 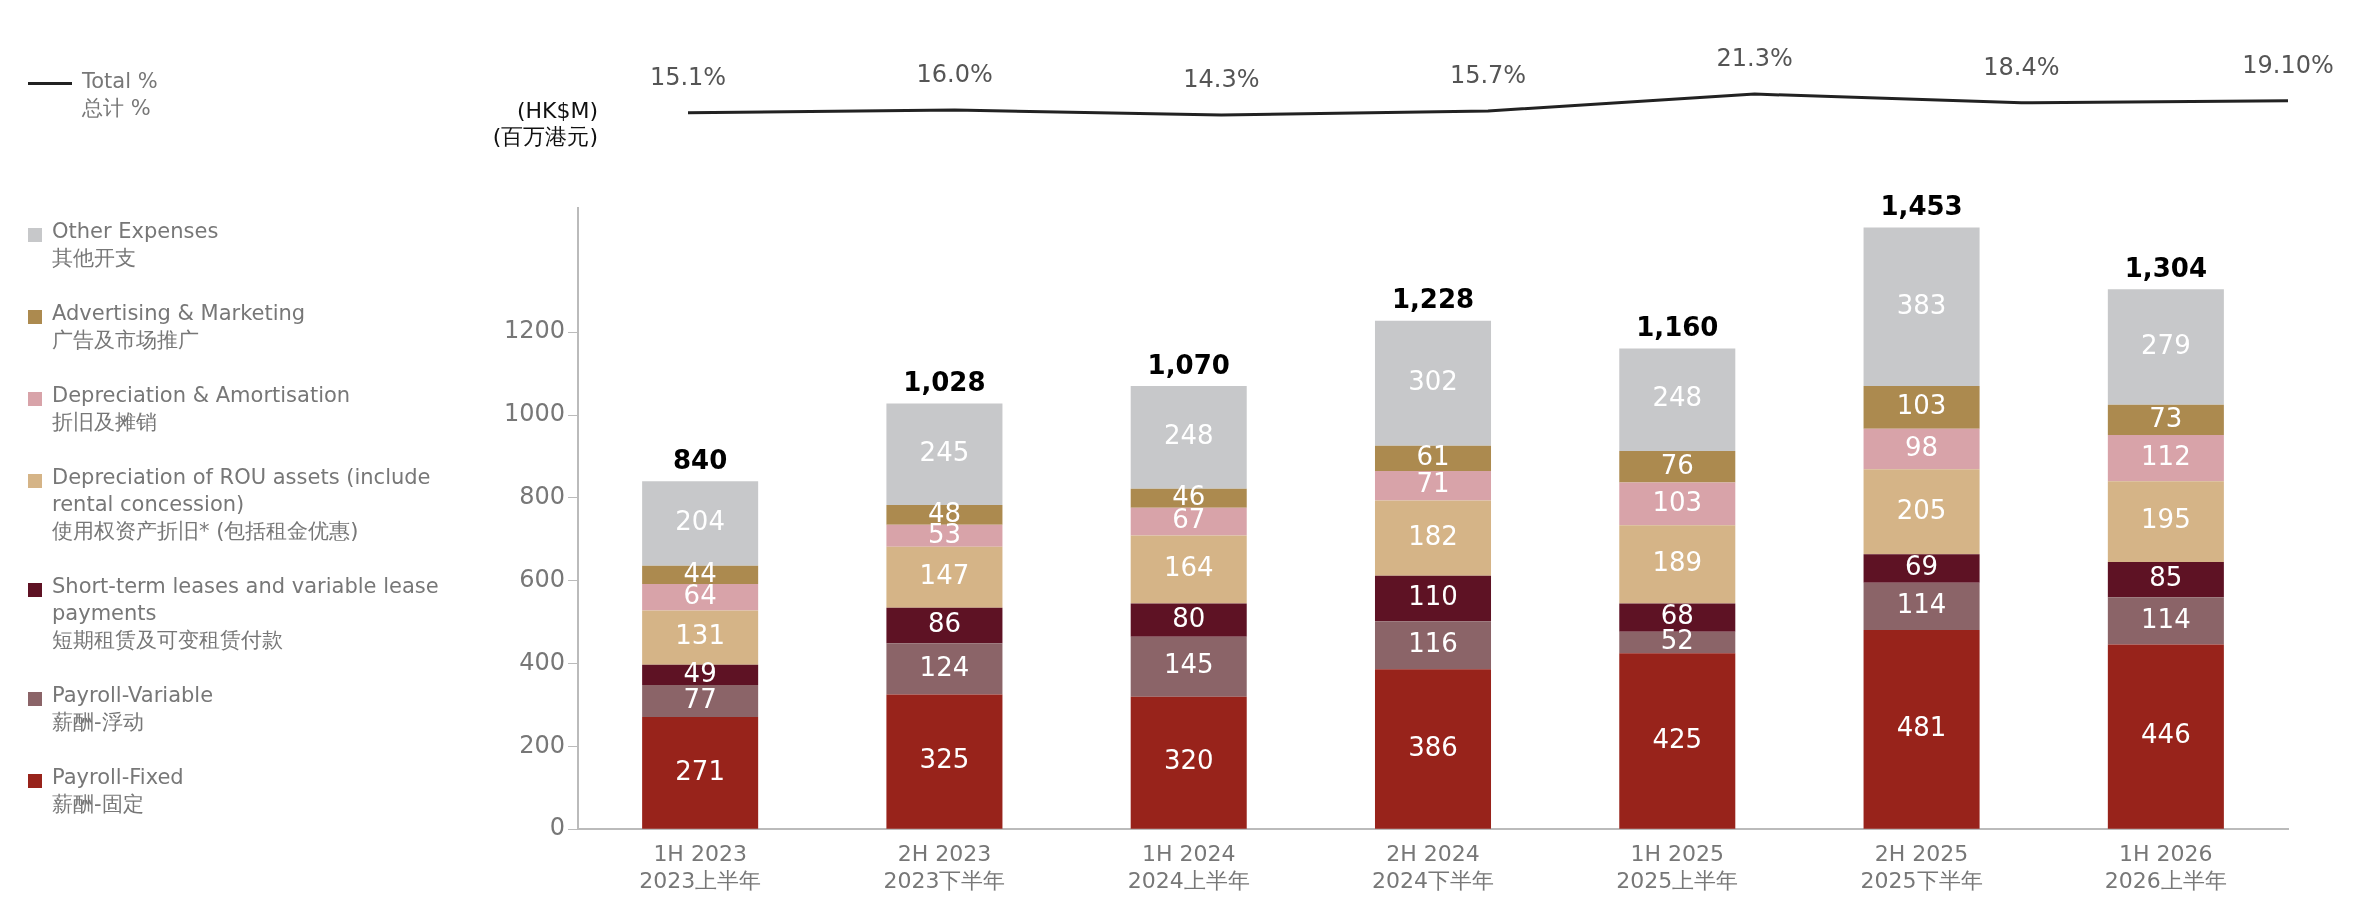 I want to click on y-tick-label: 400, so click(x=542, y=661).